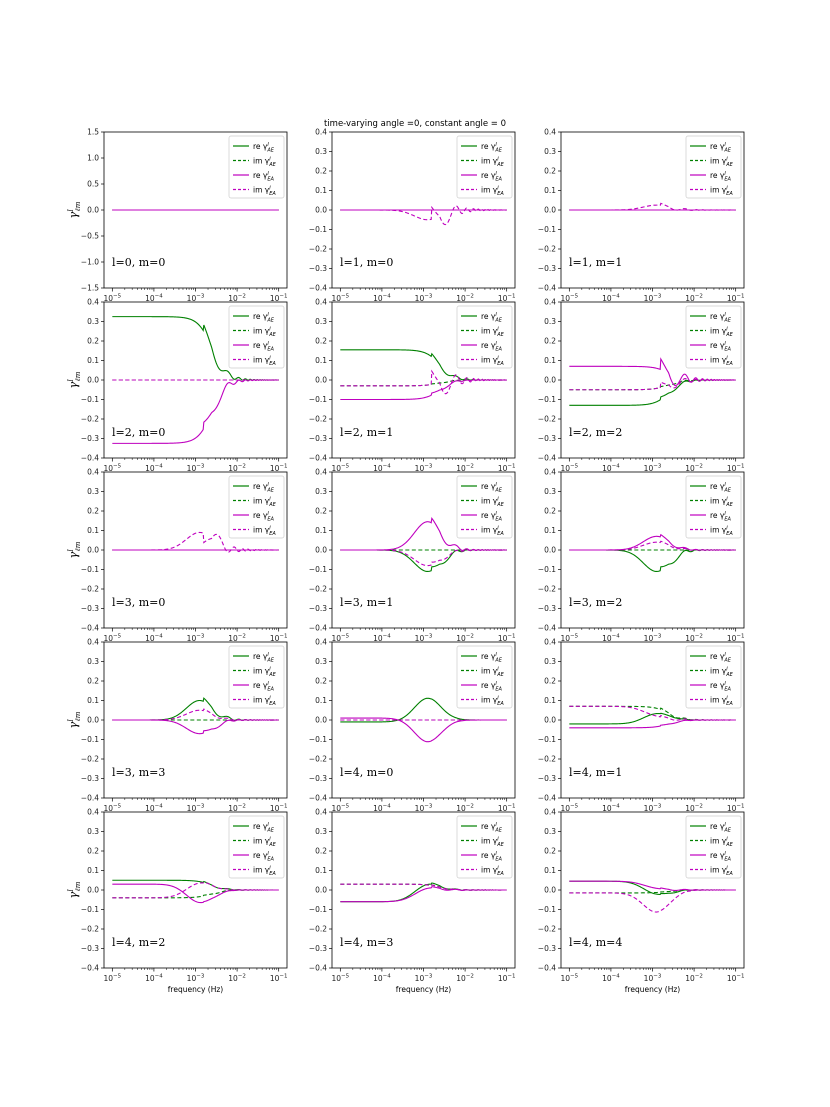 The image size is (830, 1107). What do you see at coordinates (138, 772) in the screenshot?
I see `panel-label: l=3, m=3` at bounding box center [138, 772].